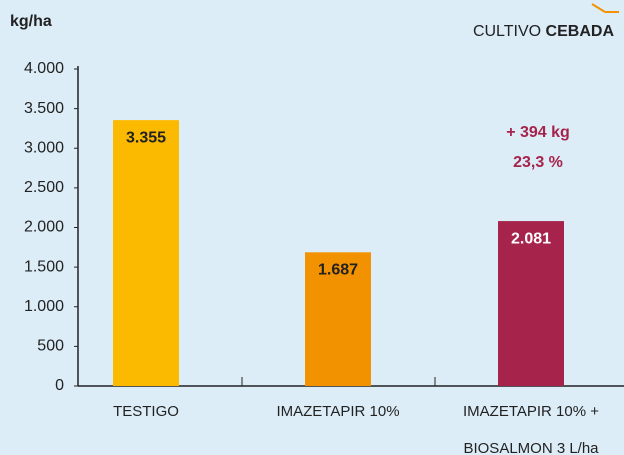 This screenshot has height=455, width=624. I want to click on arrow-icon, so click(605, 8).